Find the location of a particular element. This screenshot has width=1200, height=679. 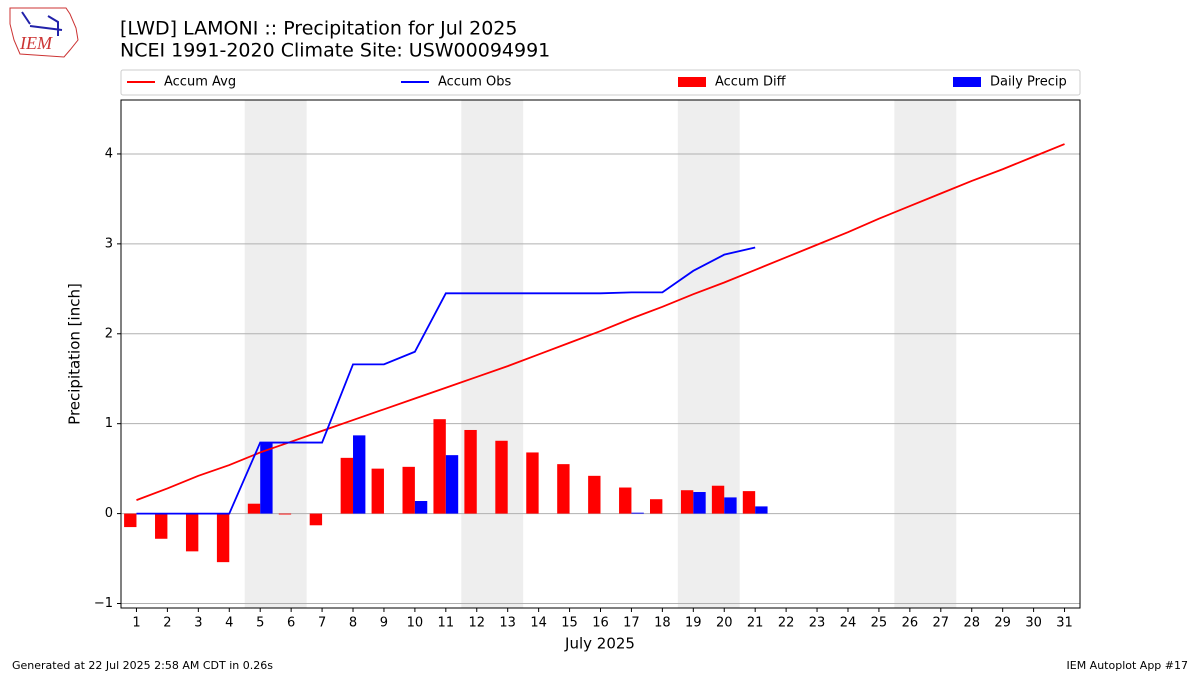

x-tick-label: 3 is located at coordinates (198, 623).